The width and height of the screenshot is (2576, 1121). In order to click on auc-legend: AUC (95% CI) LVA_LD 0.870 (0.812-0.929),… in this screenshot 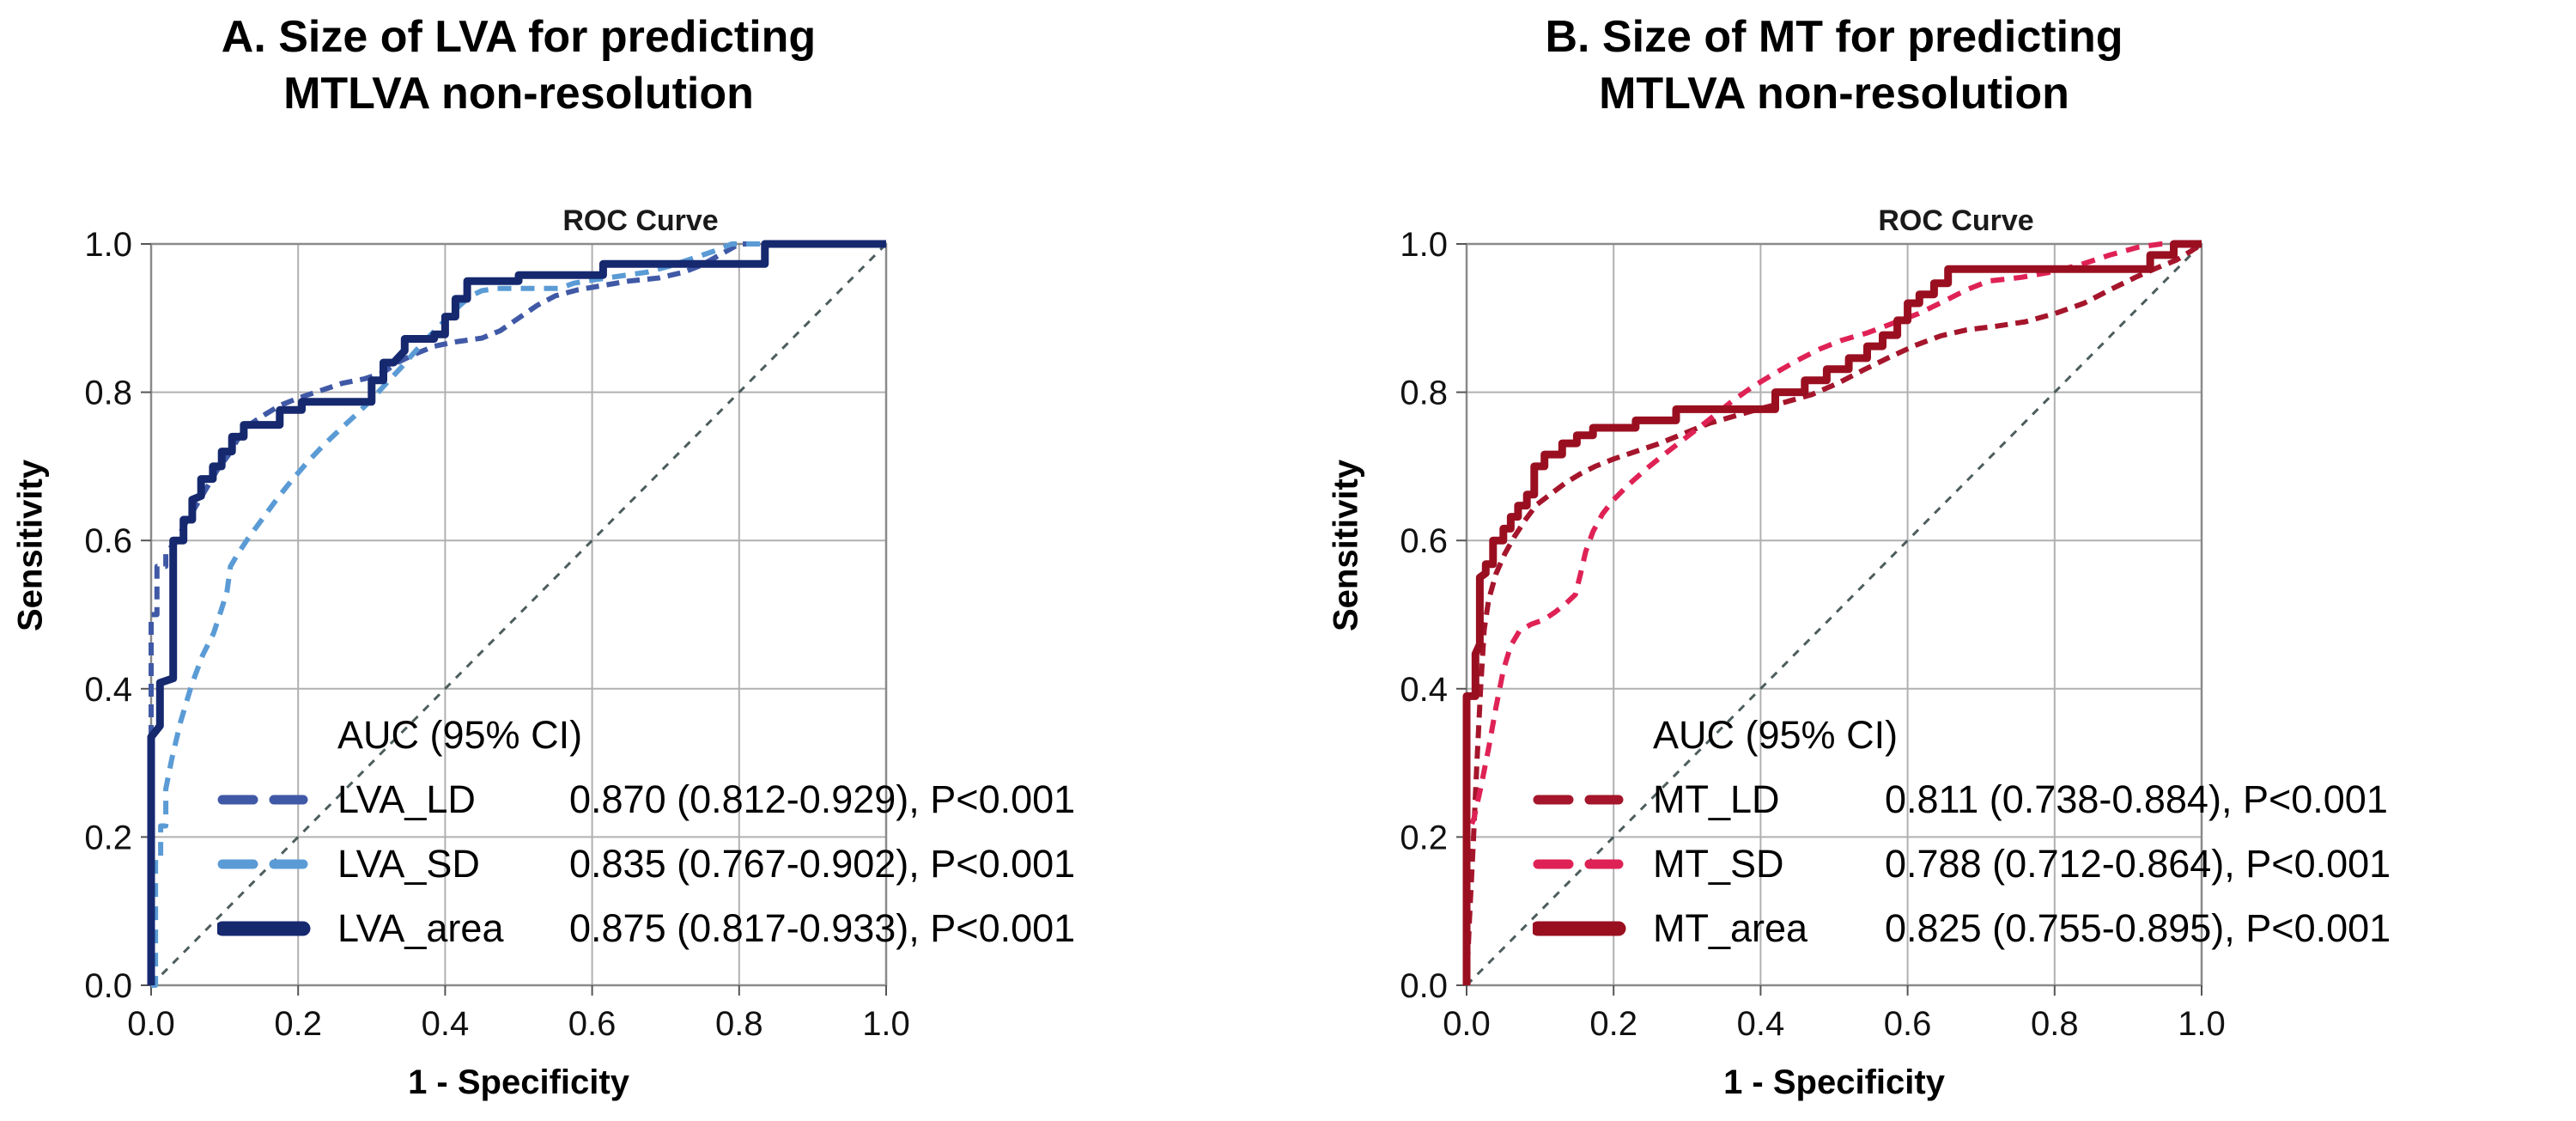, I will do `click(724, 831)`.